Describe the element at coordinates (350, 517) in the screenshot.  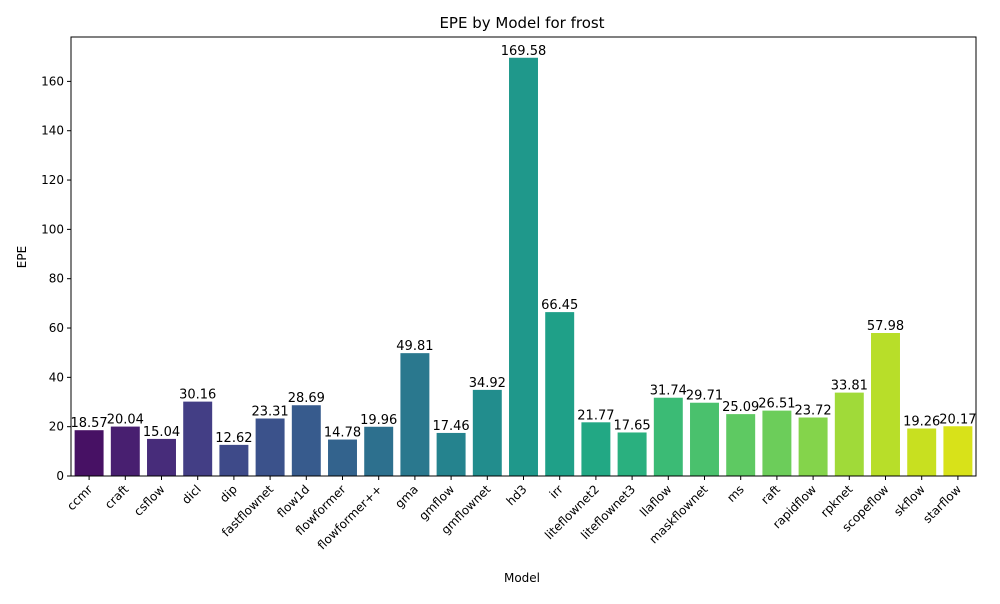
I see `x-tick-label-flowformer++: flowformer++` at that location.